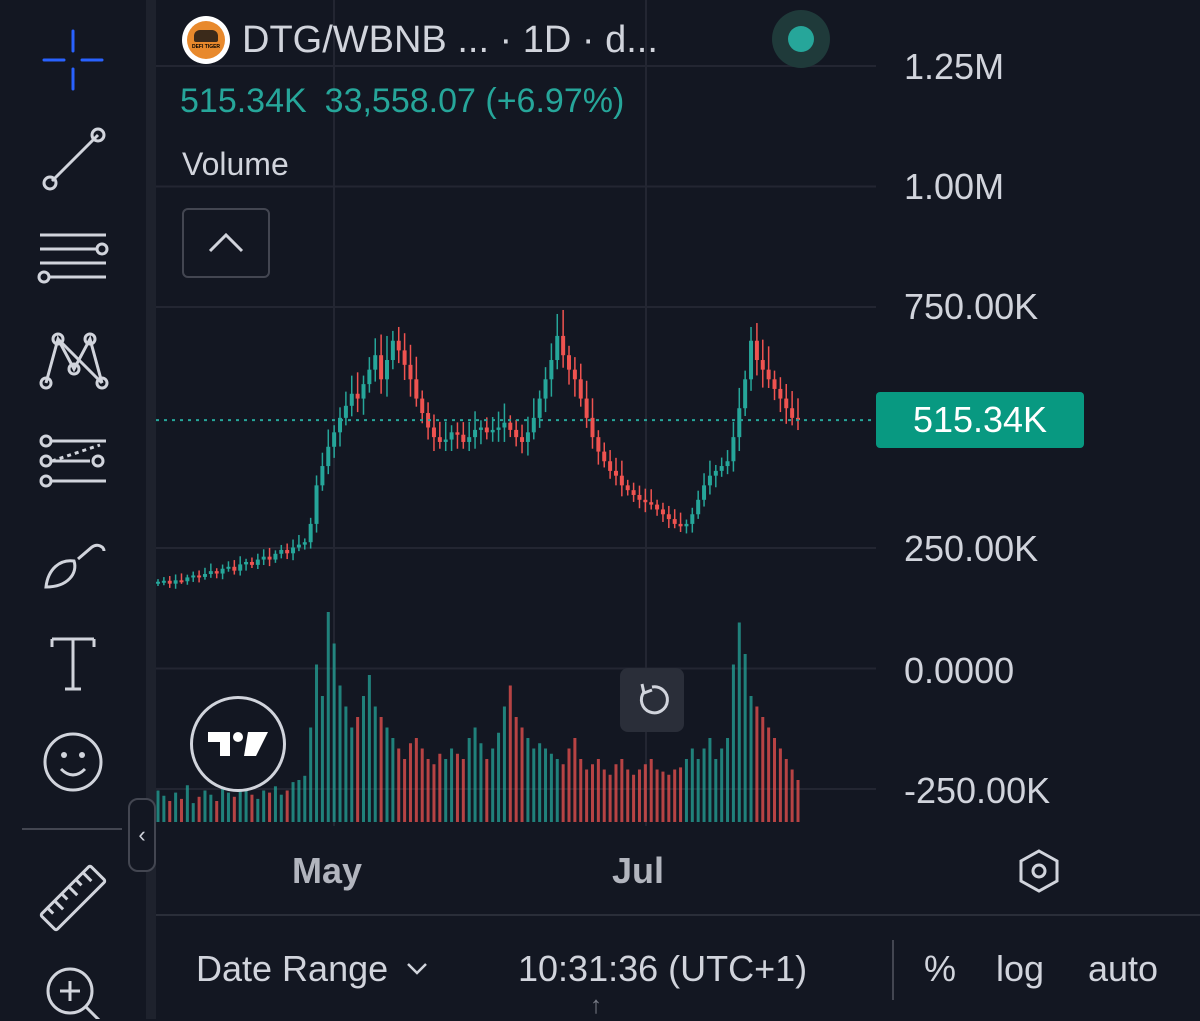 The height and width of the screenshot is (1021, 1200). I want to click on candle-series, so click(478, 449).